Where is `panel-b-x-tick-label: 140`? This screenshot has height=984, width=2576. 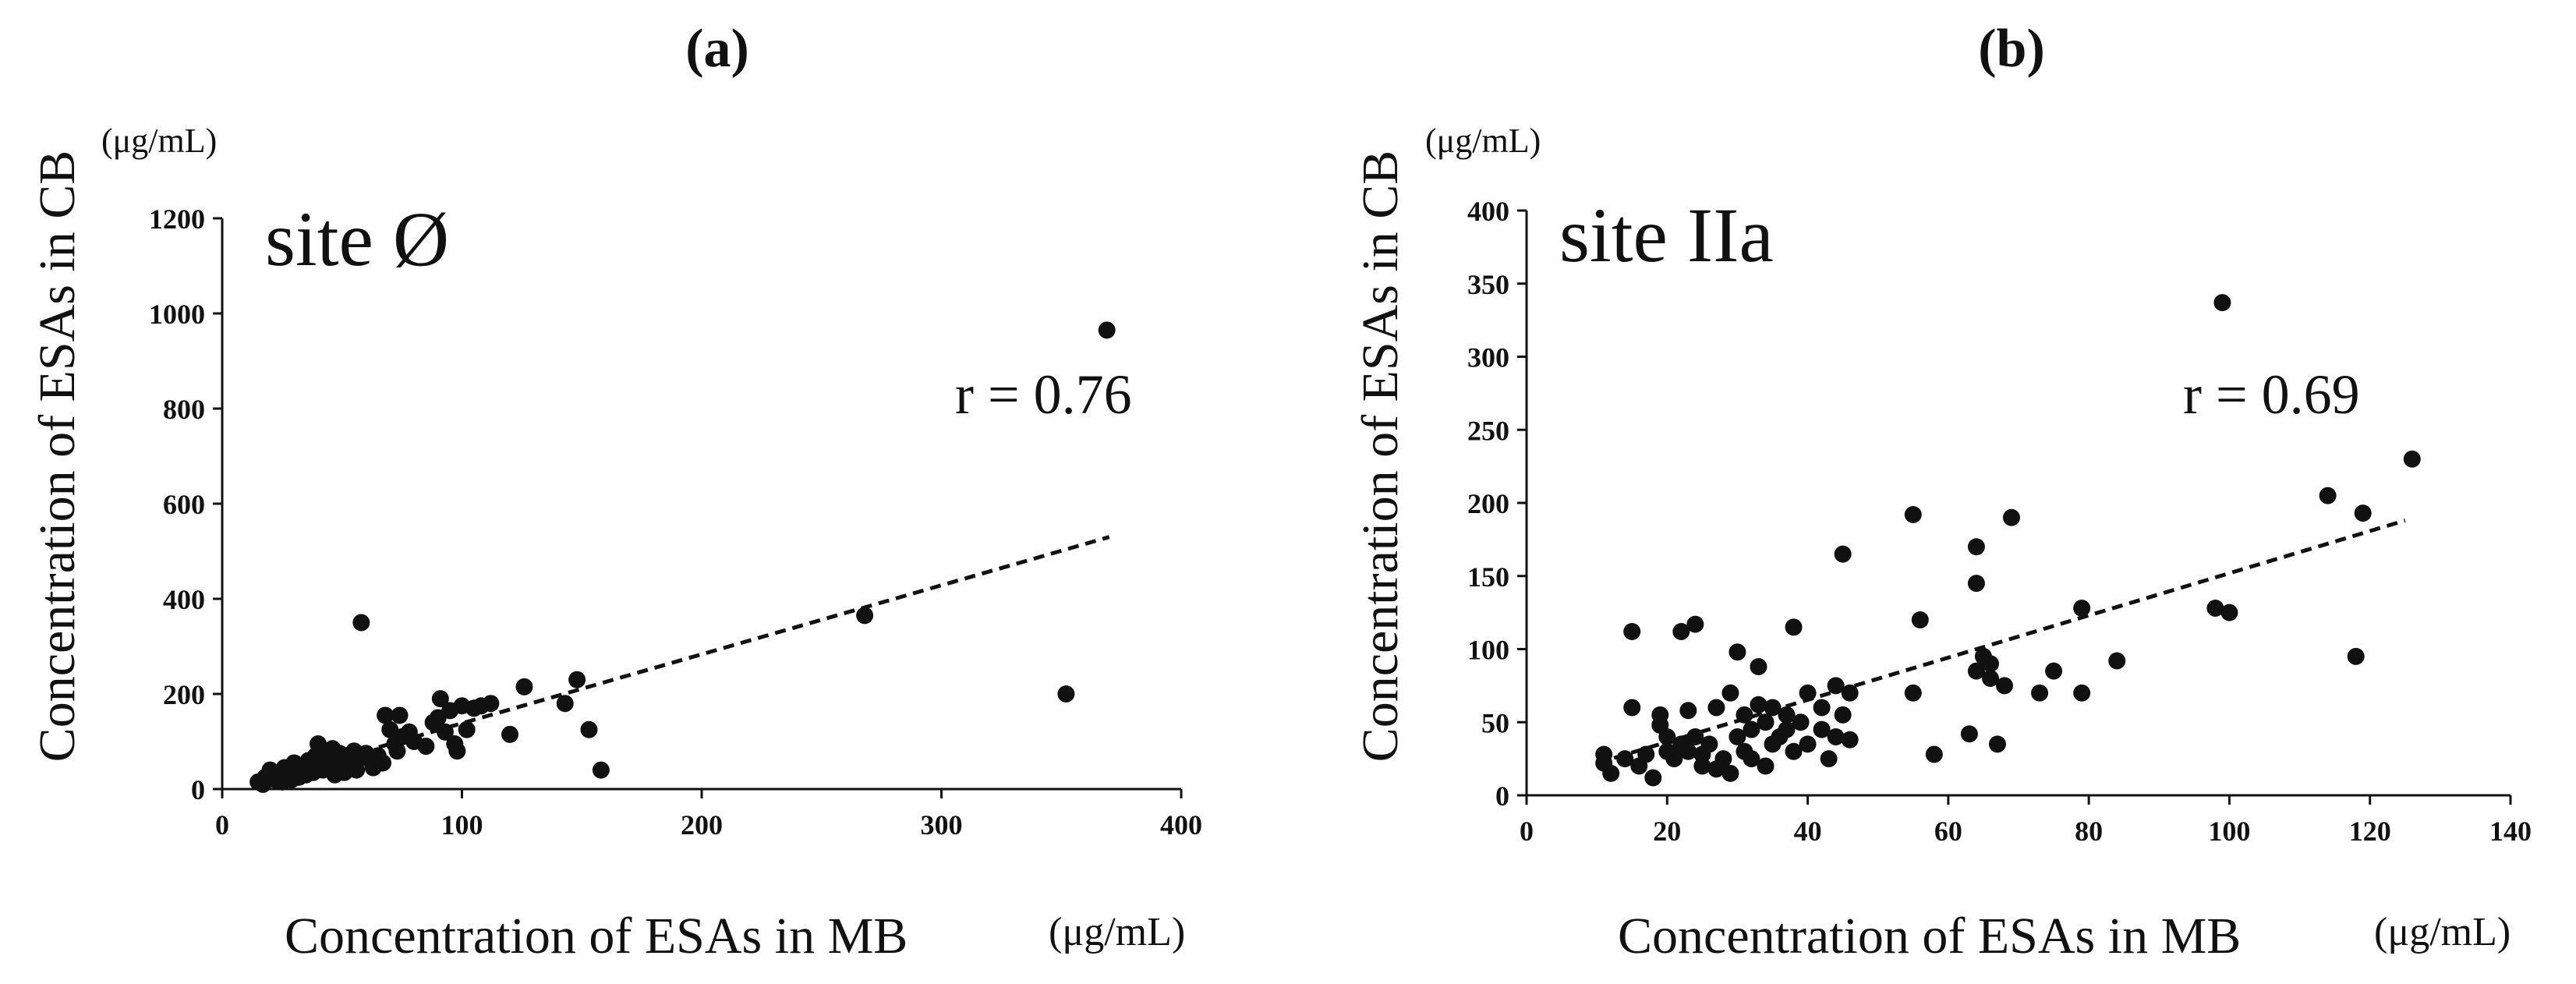 panel-b-x-tick-label: 140 is located at coordinates (2510, 831).